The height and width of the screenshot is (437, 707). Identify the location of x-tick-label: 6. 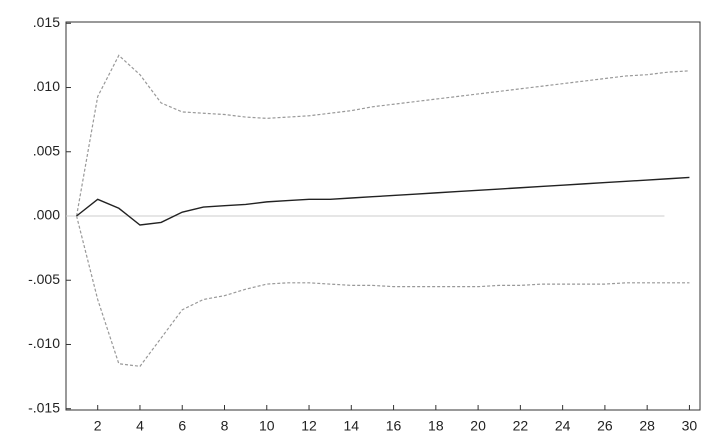
(182, 426).